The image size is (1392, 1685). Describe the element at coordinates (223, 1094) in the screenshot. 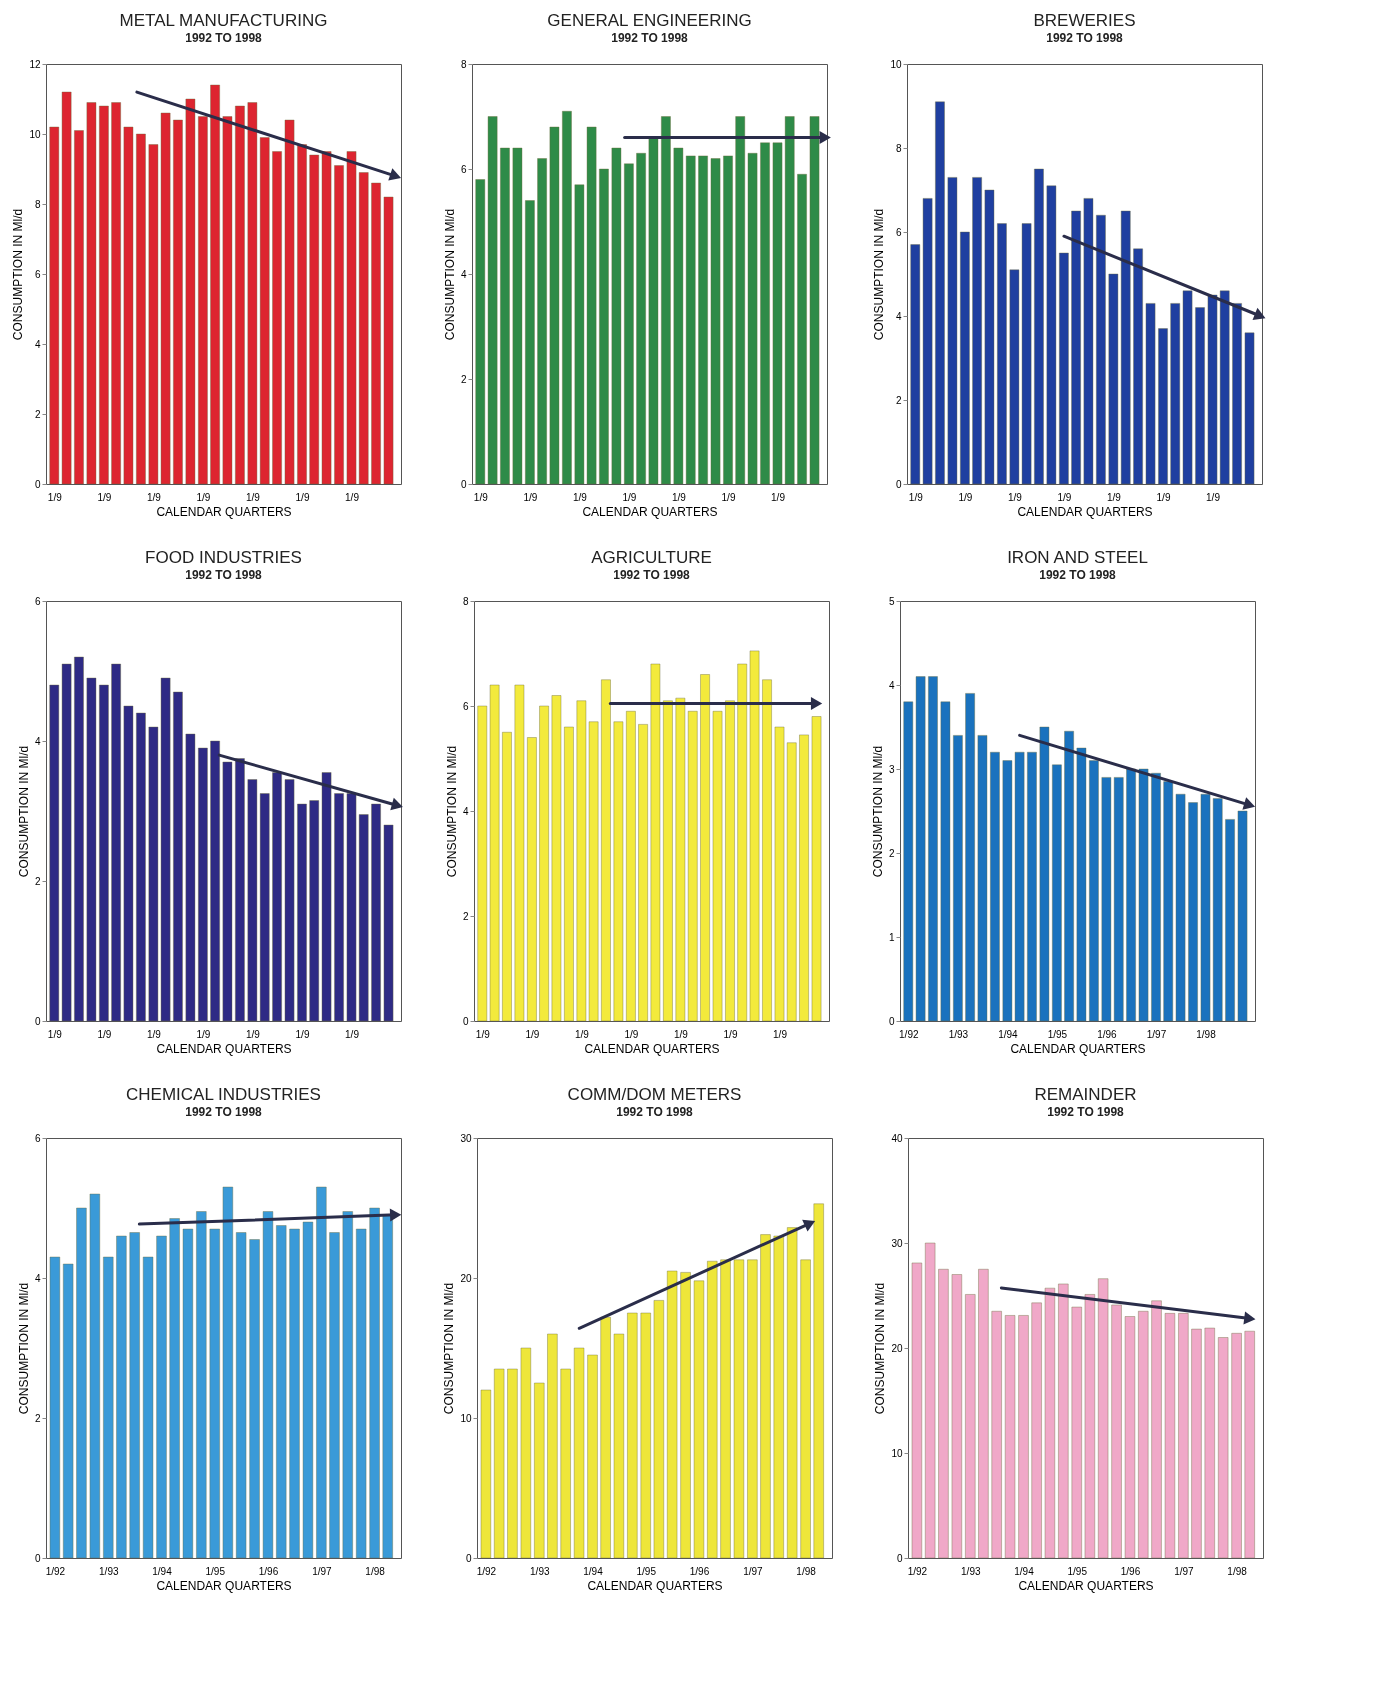

I see `chart-title: CHEMICAL INDUSTRIES` at that location.